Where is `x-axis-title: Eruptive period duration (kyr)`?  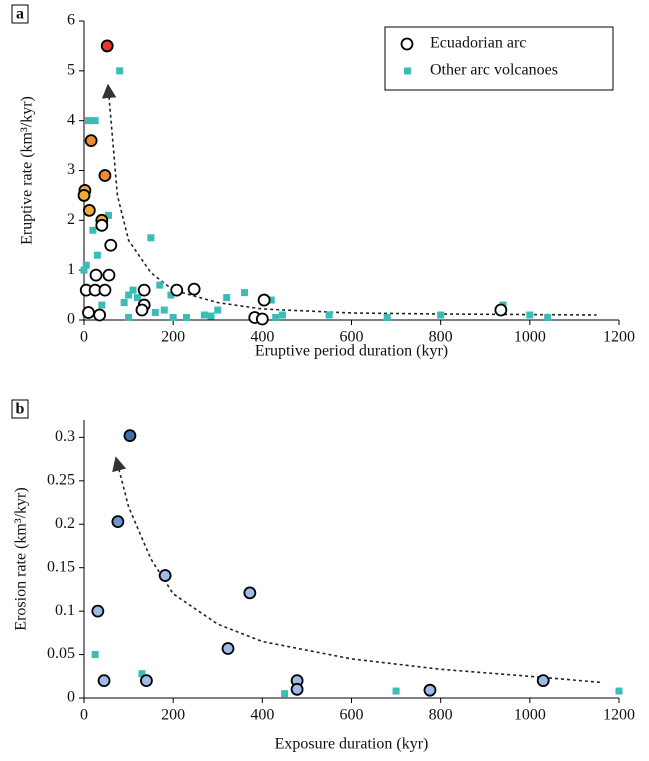
x-axis-title: Eruptive period duration (kyr) is located at coordinates (351, 351).